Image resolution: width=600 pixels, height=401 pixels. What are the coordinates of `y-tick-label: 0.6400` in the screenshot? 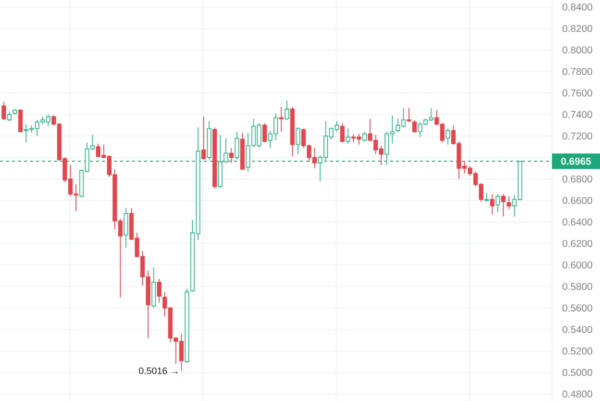 It's located at (577, 222).